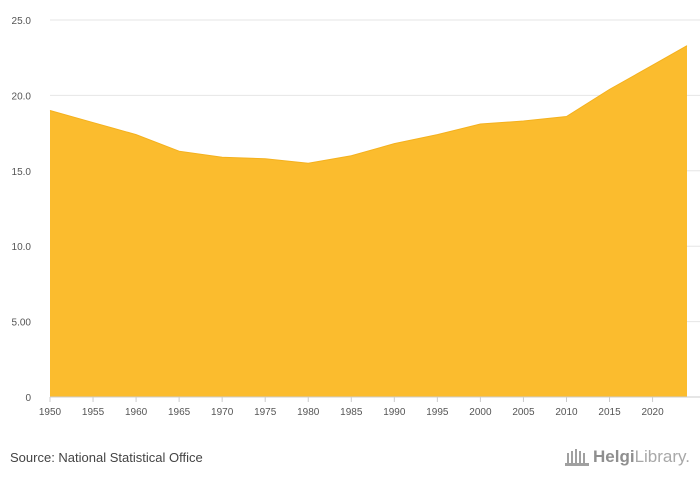 This screenshot has height=483, width=700. I want to click on x-tick-label: 1990, so click(394, 412).